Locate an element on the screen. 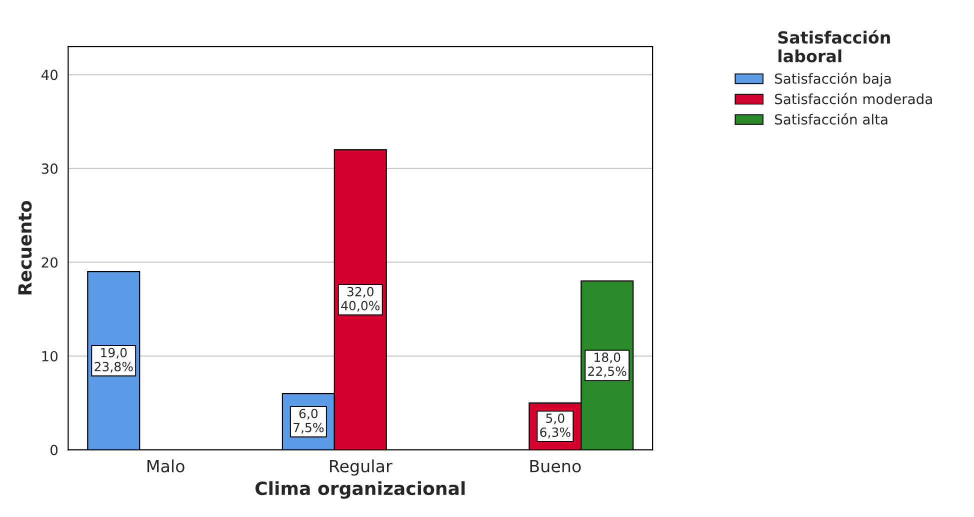  y-tick-label: 20 is located at coordinates (50, 262).